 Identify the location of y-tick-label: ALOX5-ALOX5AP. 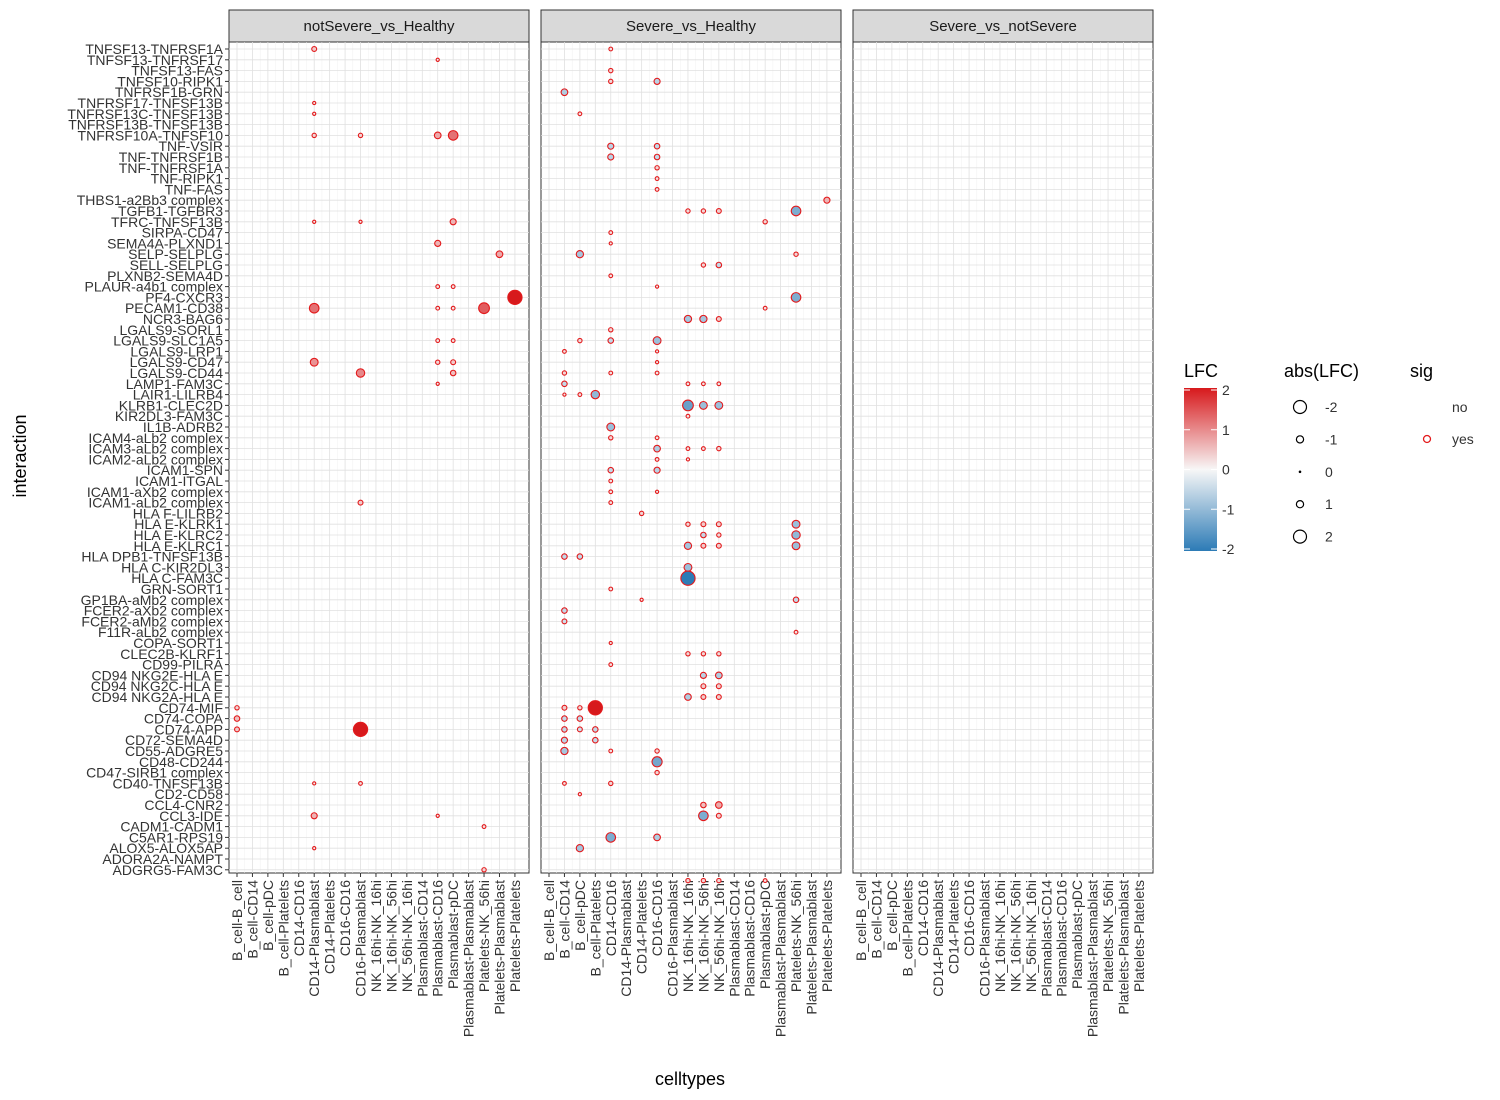
(166, 848).